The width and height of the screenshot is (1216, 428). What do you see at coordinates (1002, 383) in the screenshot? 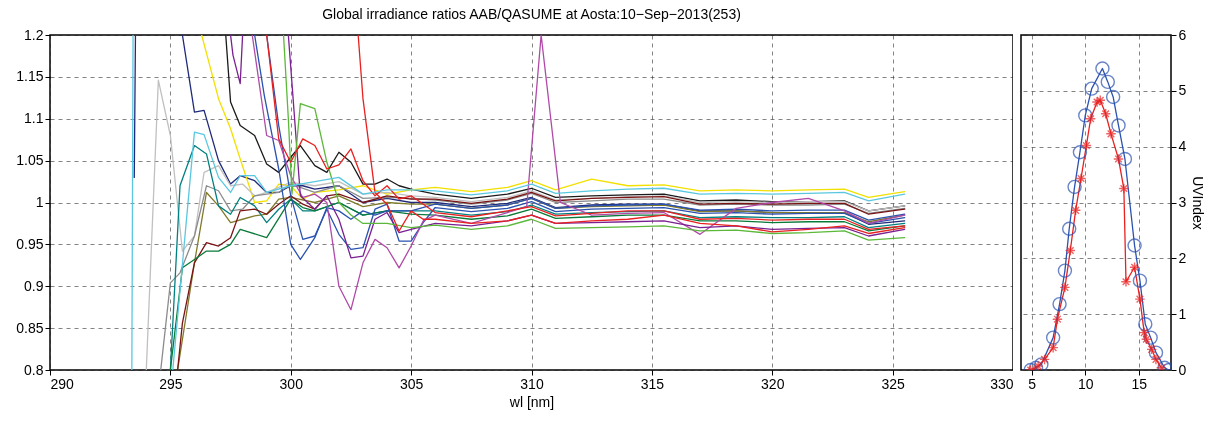
I see `x-tick-label: 330` at bounding box center [1002, 383].